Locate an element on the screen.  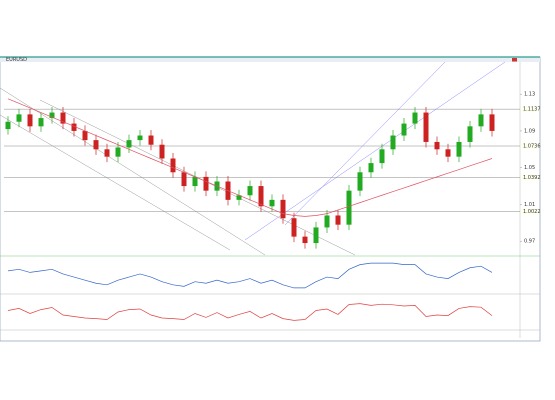
y-tick-label: 1.13 is located at coordinates (529, 95).